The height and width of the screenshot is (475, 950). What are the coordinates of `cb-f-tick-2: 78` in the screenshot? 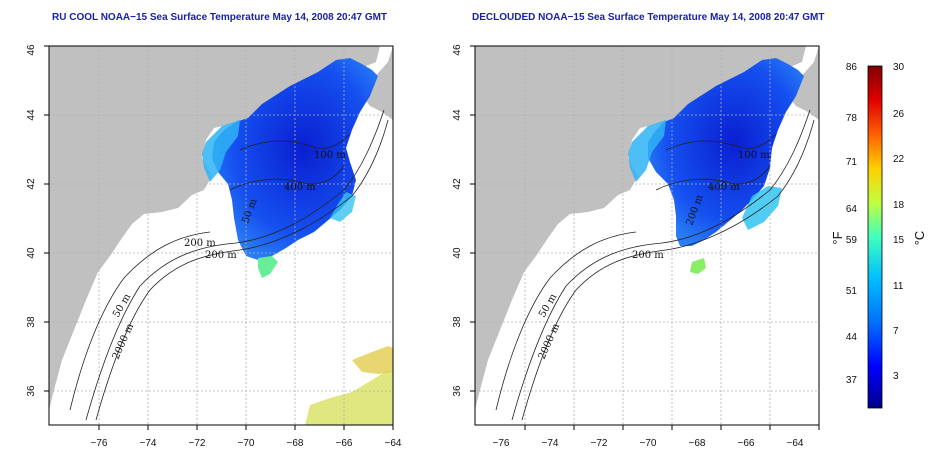 It's located at (852, 118).